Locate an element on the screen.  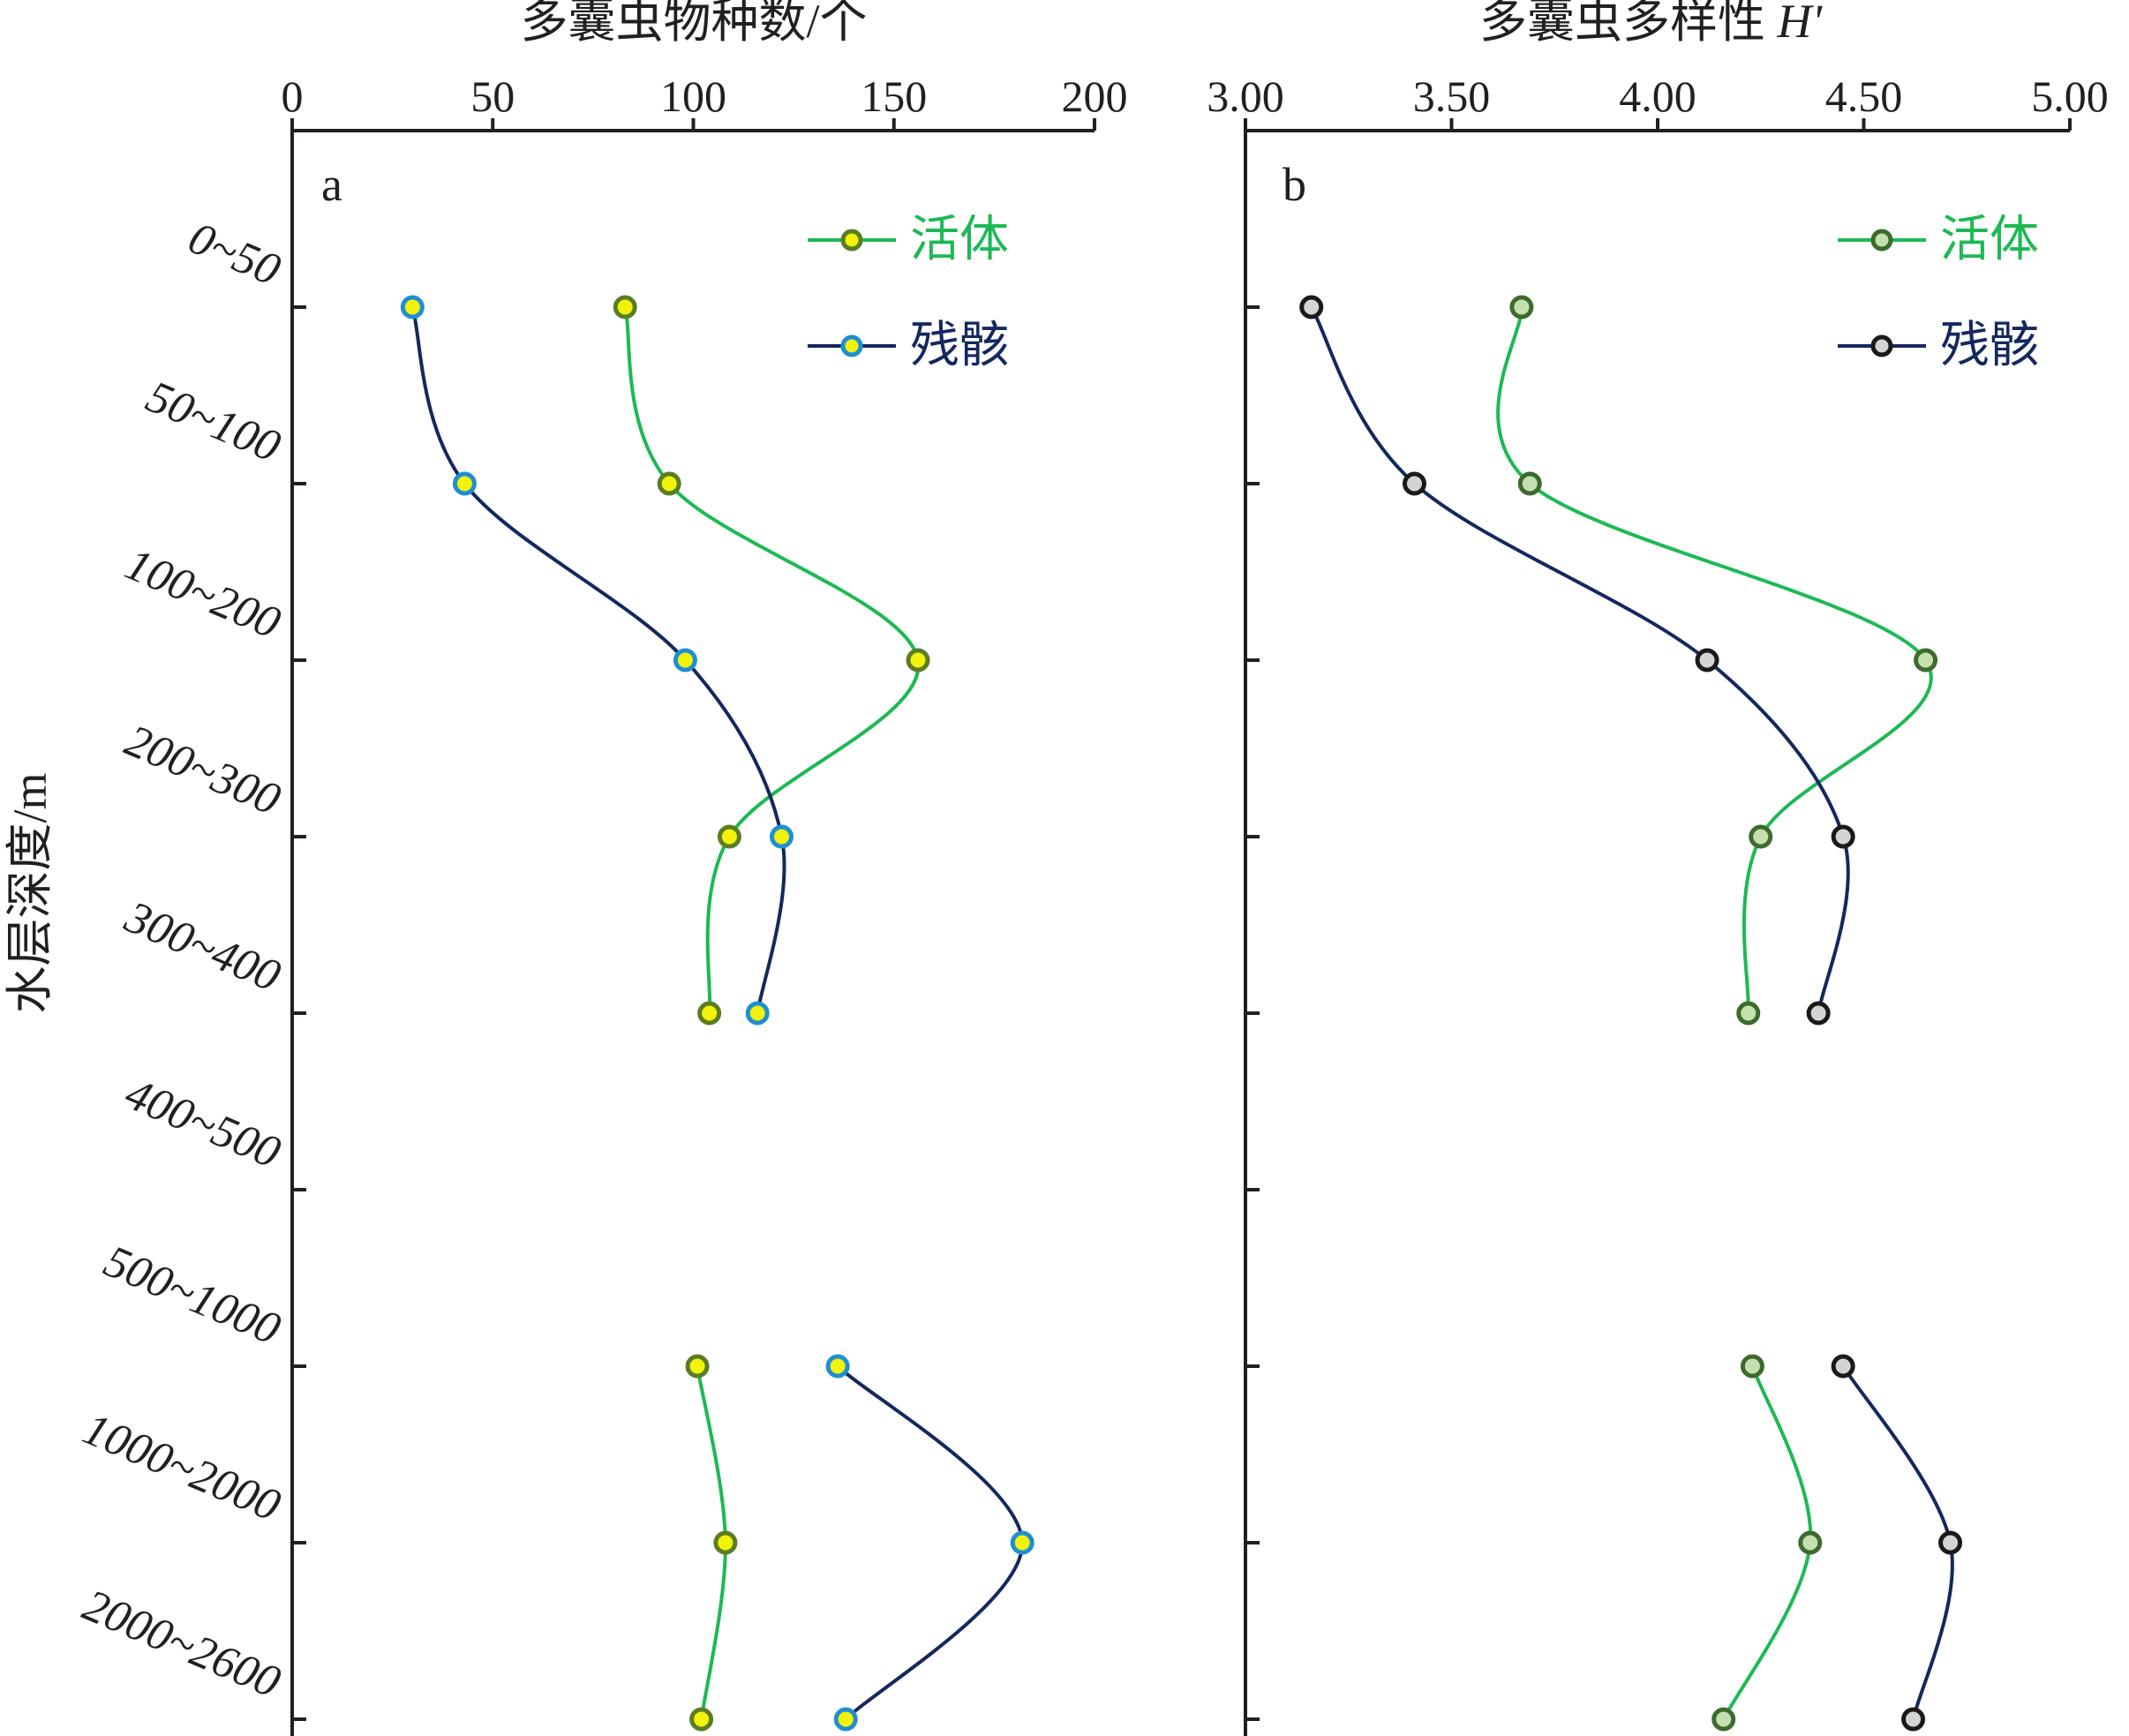
panel-b-x-axis-title: 多囊虫多样性 H' is located at coordinates (1651, 24).